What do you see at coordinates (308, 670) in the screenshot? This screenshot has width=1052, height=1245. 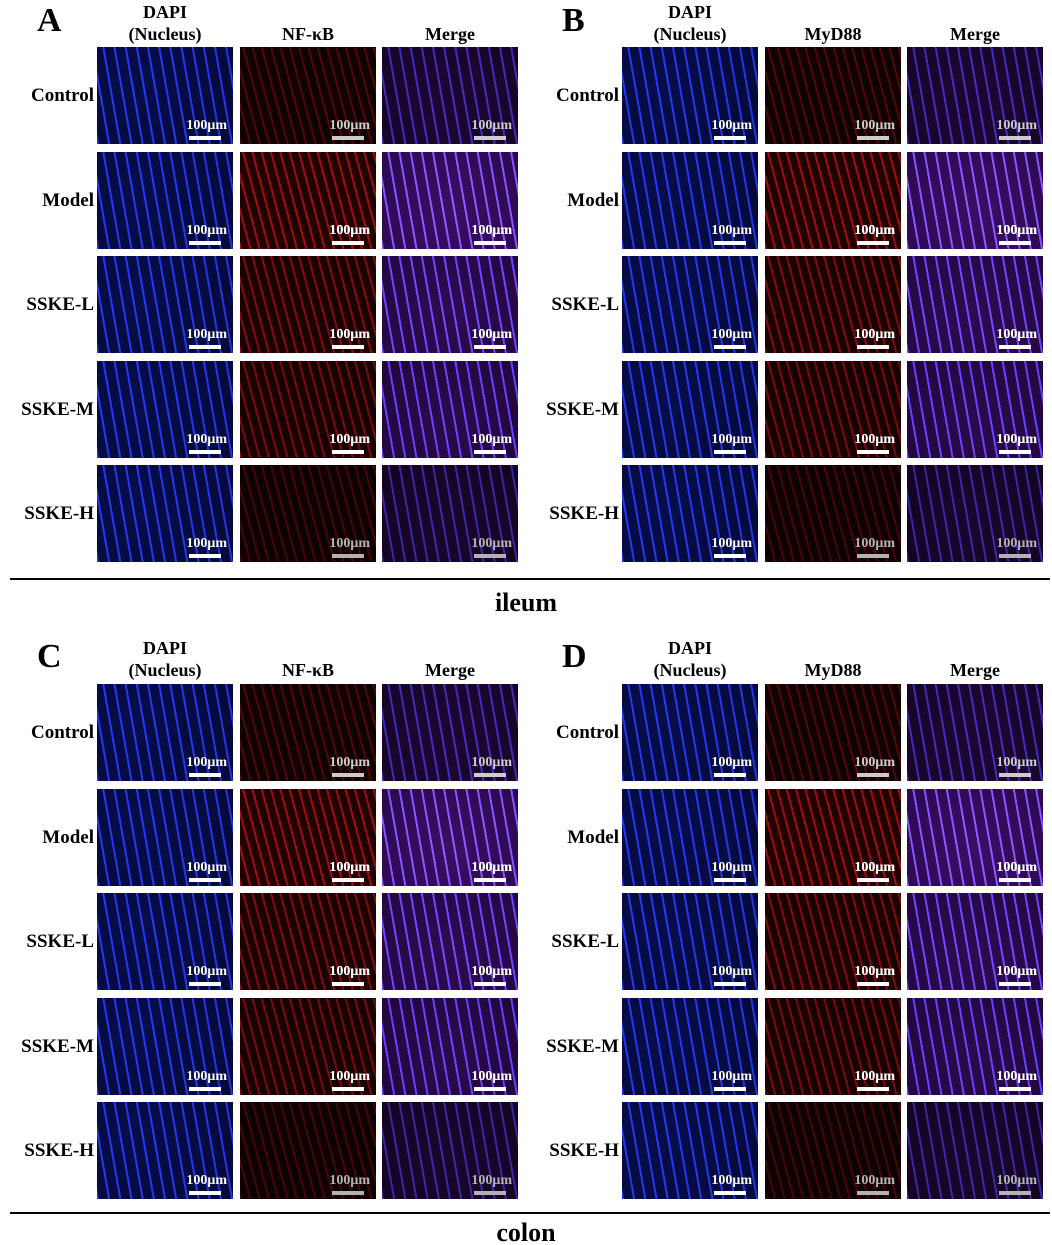 I see `column-header: NF-κB` at bounding box center [308, 670].